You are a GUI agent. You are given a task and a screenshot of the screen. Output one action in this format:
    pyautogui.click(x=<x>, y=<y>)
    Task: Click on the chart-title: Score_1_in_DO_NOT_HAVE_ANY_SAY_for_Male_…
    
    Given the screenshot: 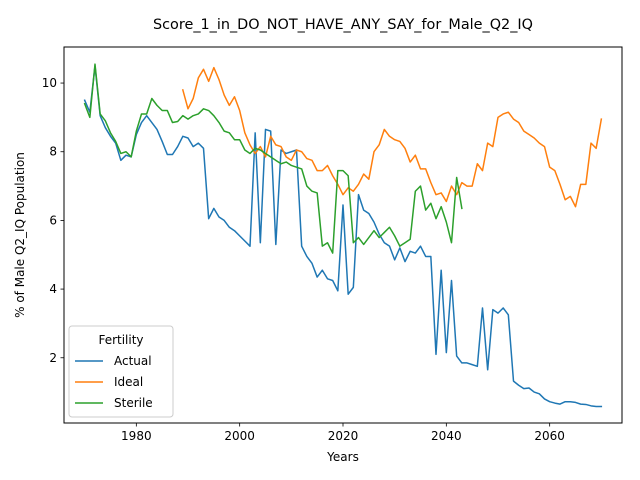 What is the action you would take?
    pyautogui.click(x=343, y=25)
    